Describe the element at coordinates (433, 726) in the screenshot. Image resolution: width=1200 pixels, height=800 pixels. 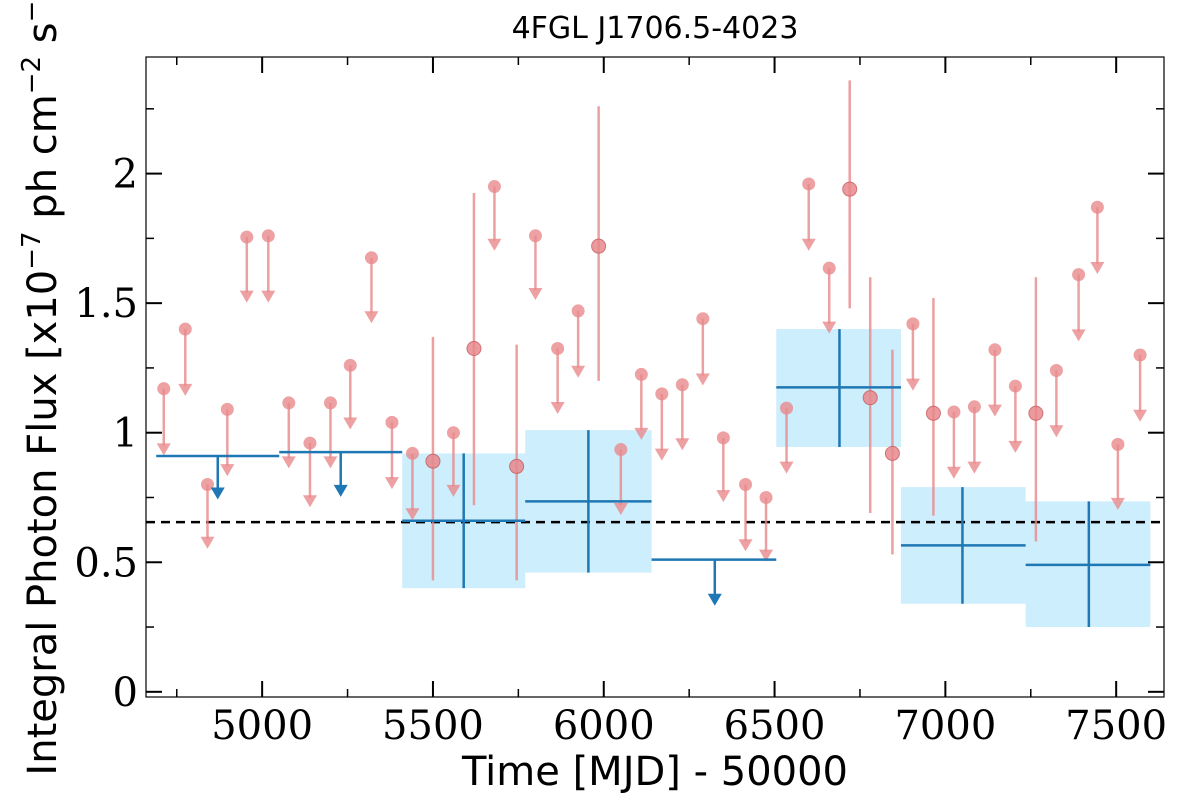
I see `x-tick-label: 5500` at that location.